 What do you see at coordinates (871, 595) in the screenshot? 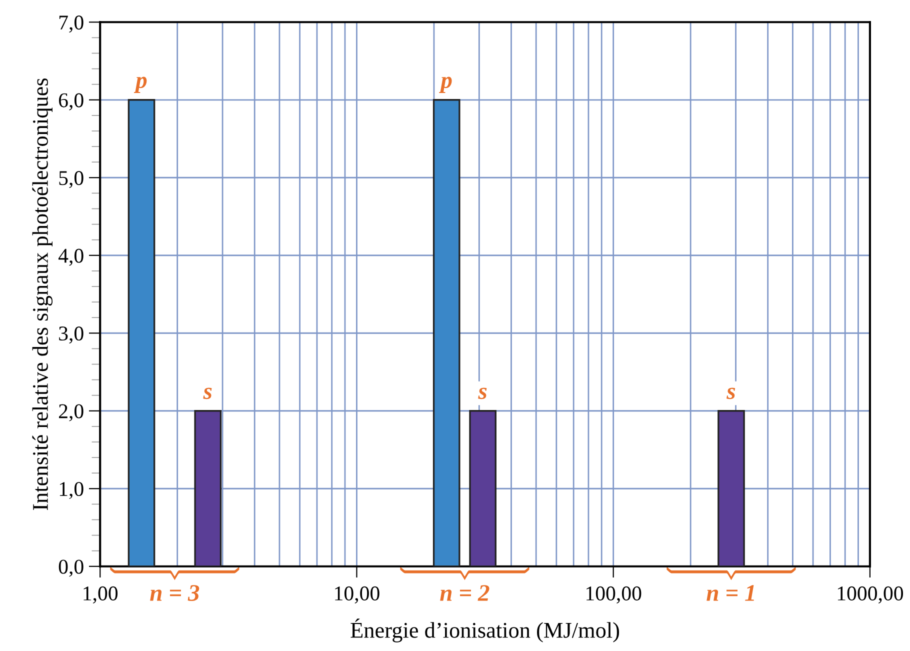
I see `x-tick-label: 1000,00` at bounding box center [871, 595].